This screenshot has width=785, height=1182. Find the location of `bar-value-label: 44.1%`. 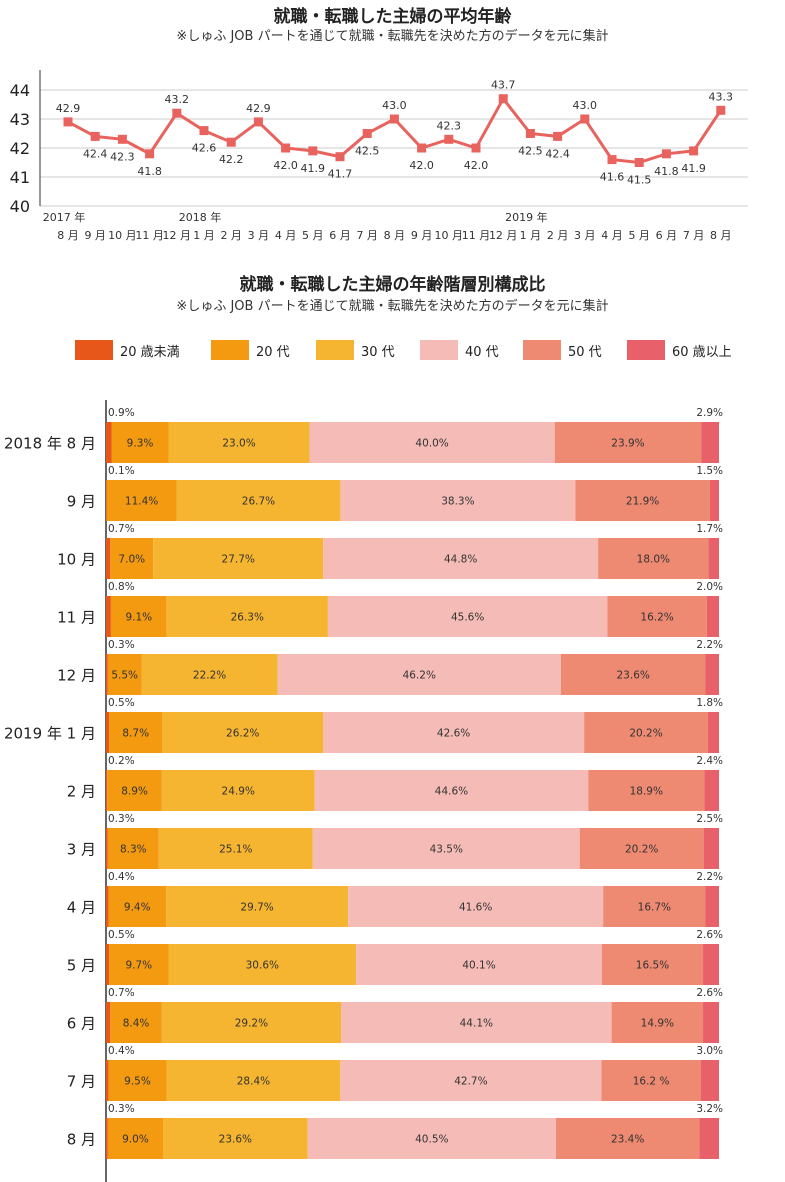

bar-value-label: 44.1% is located at coordinates (476, 1024).